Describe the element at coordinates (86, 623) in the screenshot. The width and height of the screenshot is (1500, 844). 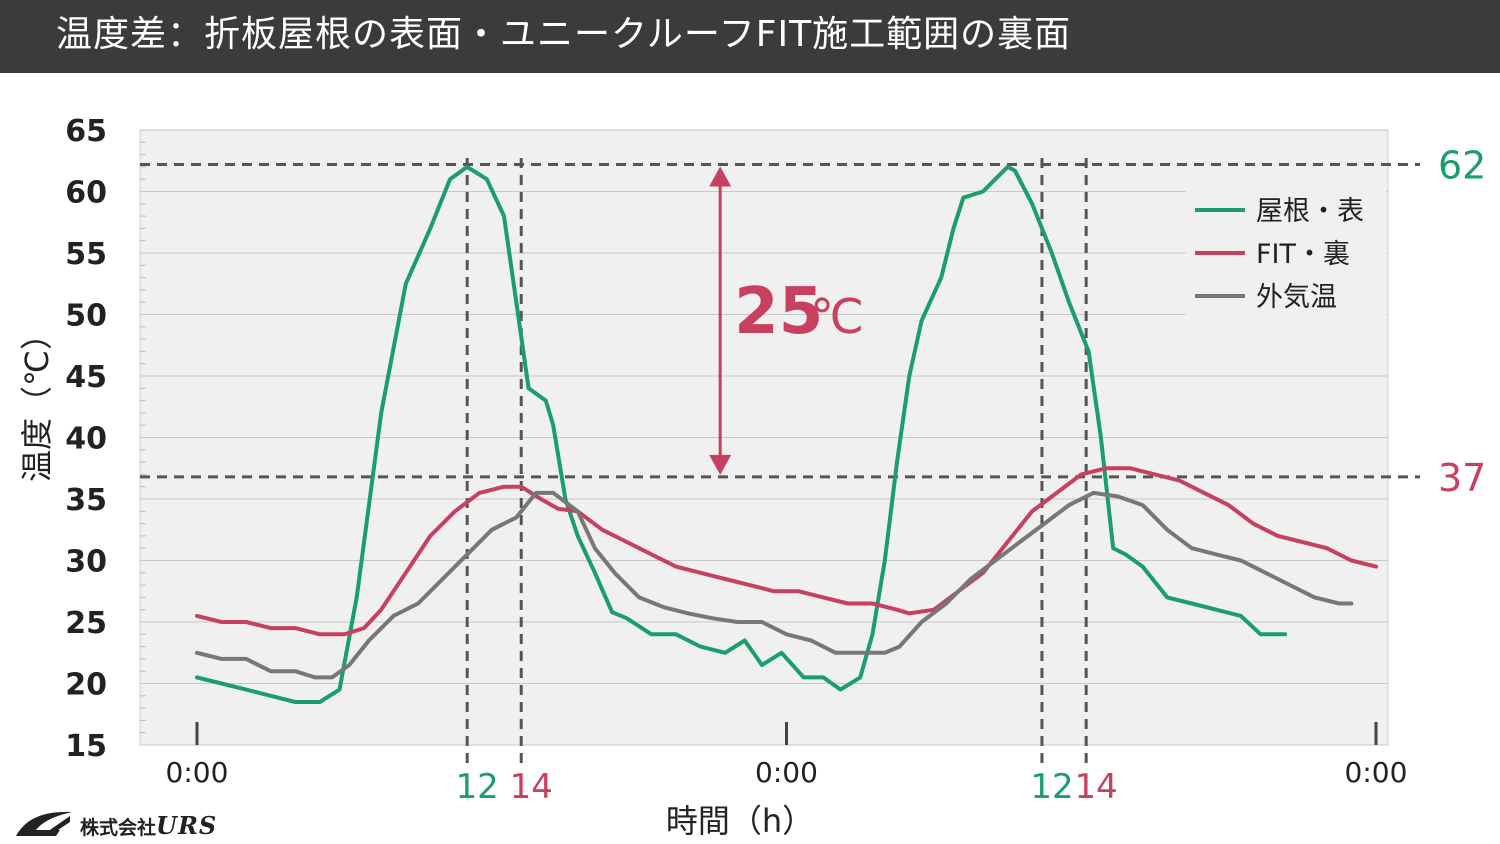
I see `y-tick-label: 25` at that location.